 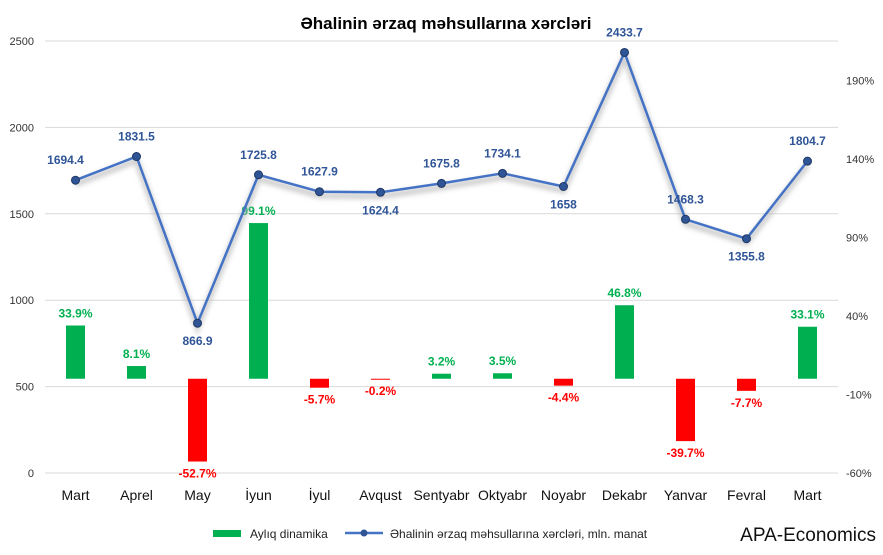 I want to click on bar-data-label: -7.7%, so click(x=747, y=403).